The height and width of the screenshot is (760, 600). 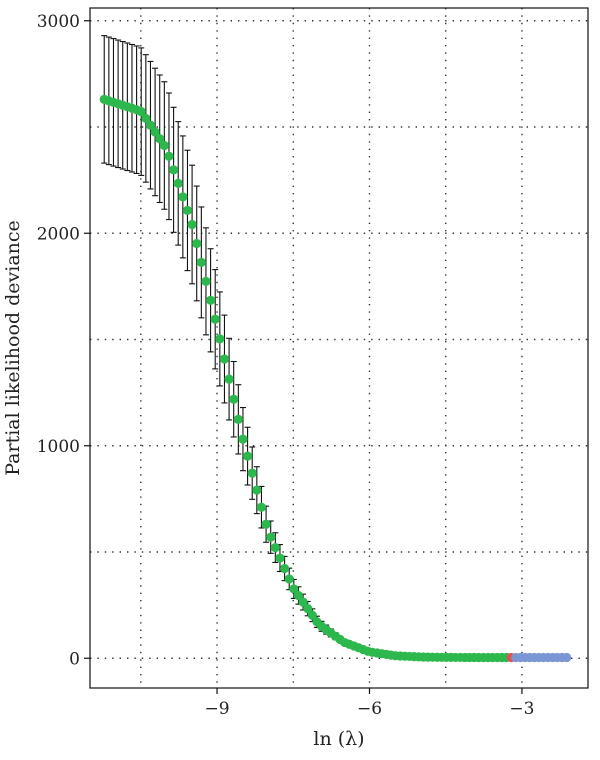 I want to click on y-tick-label: 1000, so click(x=58, y=447).